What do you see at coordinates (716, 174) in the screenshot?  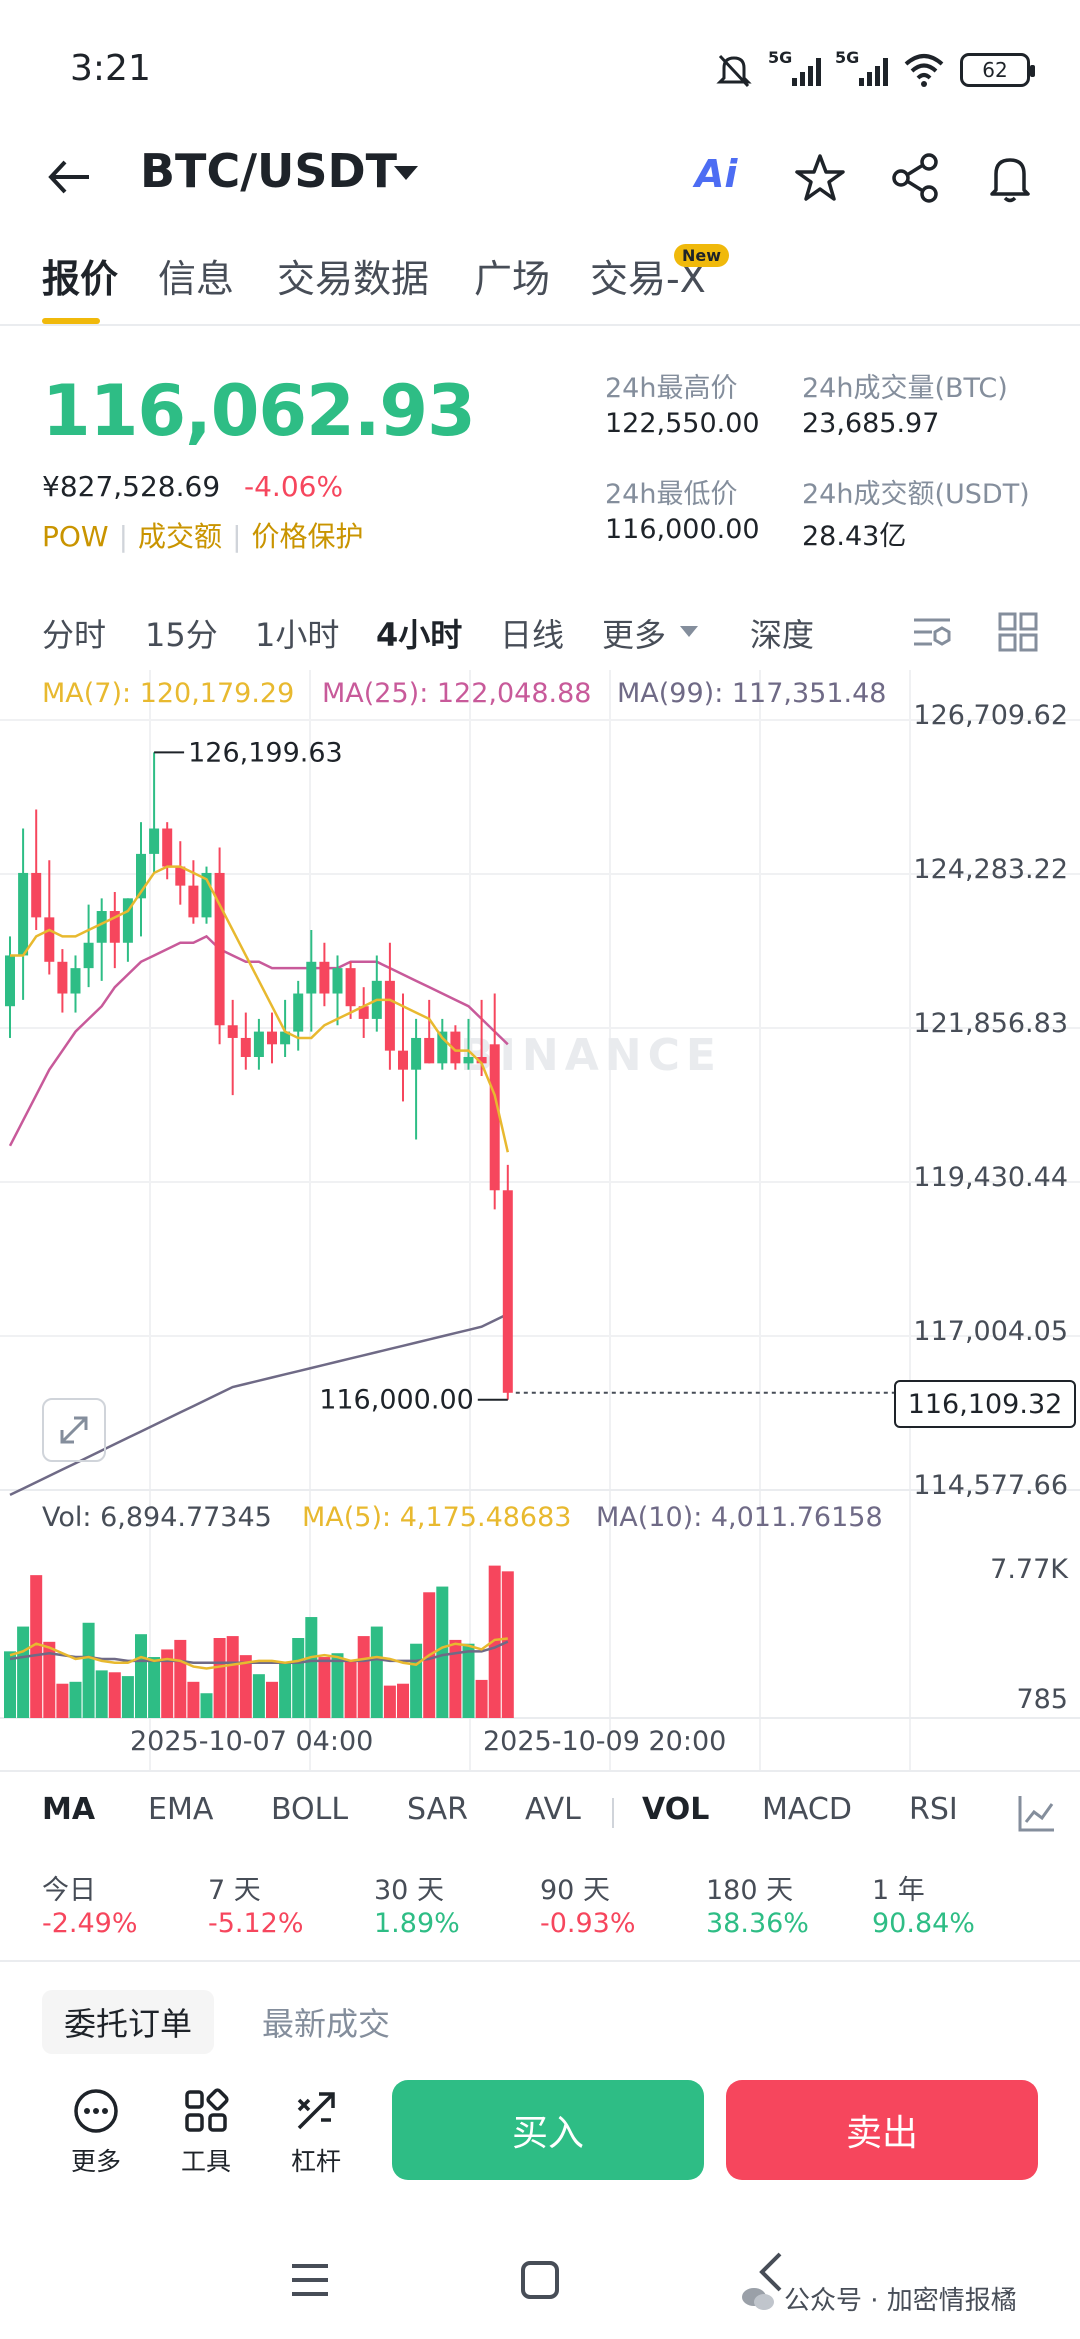 I see `ai-icon: Ai` at bounding box center [716, 174].